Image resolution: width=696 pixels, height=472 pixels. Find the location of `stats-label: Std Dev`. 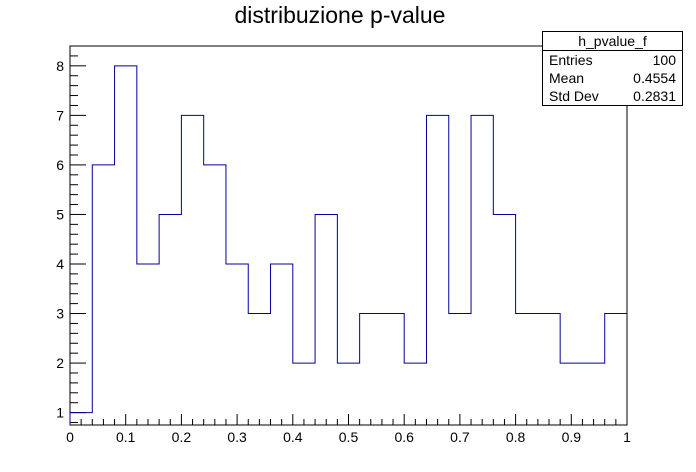

stats-label: Std Dev is located at coordinates (574, 96).